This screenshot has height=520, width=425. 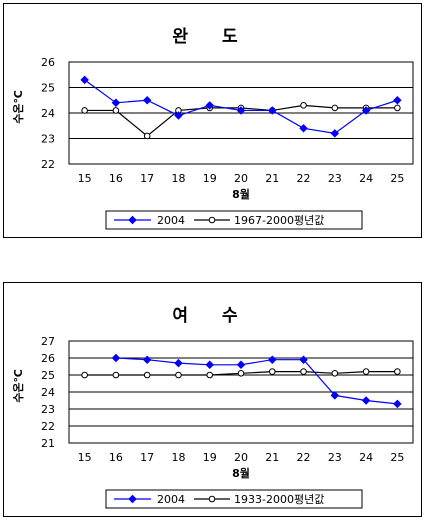 What do you see at coordinates (48, 341) in the screenshot?
I see `y-tick-label: 27` at bounding box center [48, 341].